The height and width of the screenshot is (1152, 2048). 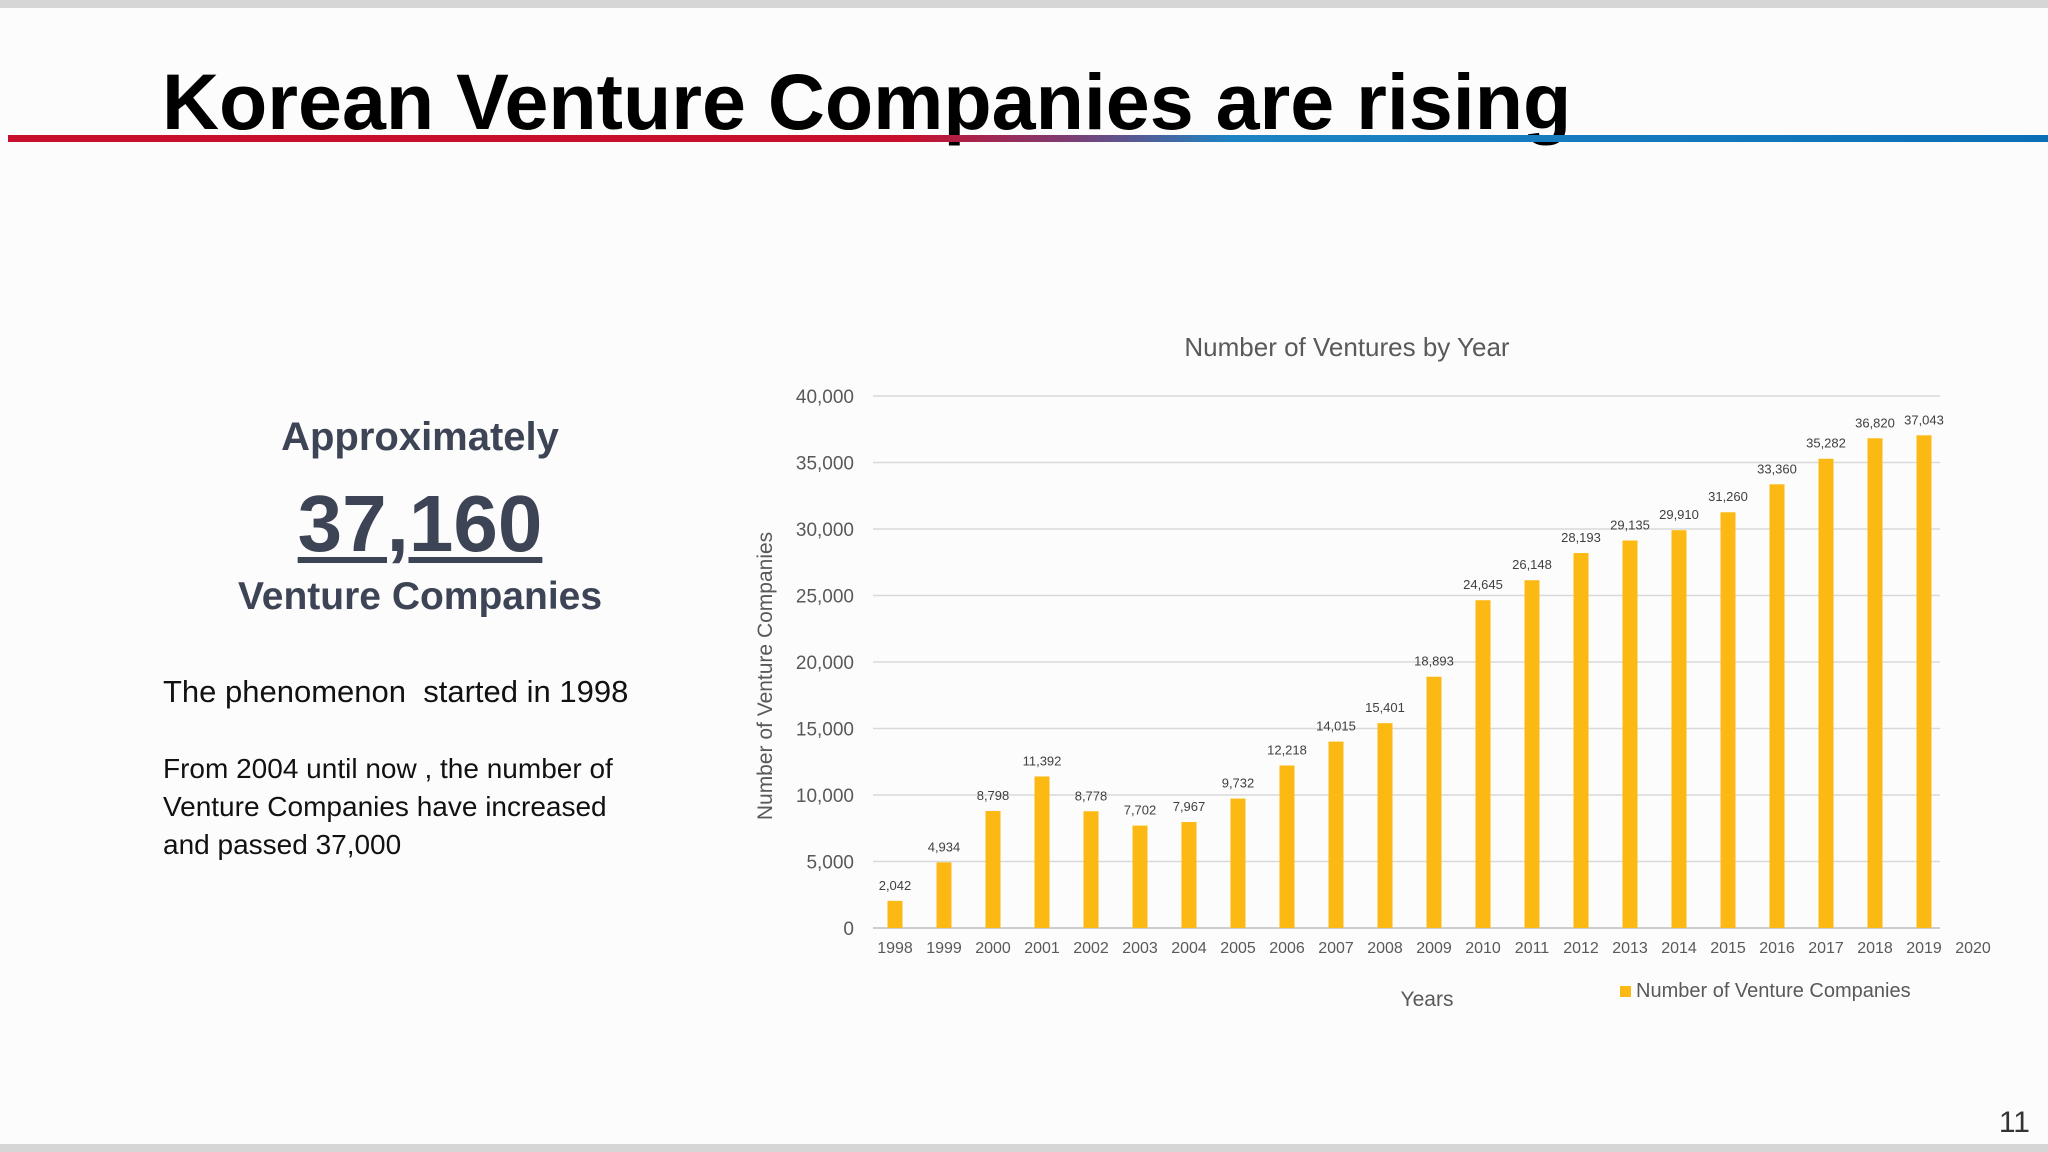 What do you see at coordinates (1728, 948) in the screenshot?
I see `x-tick-label: 2015` at bounding box center [1728, 948].